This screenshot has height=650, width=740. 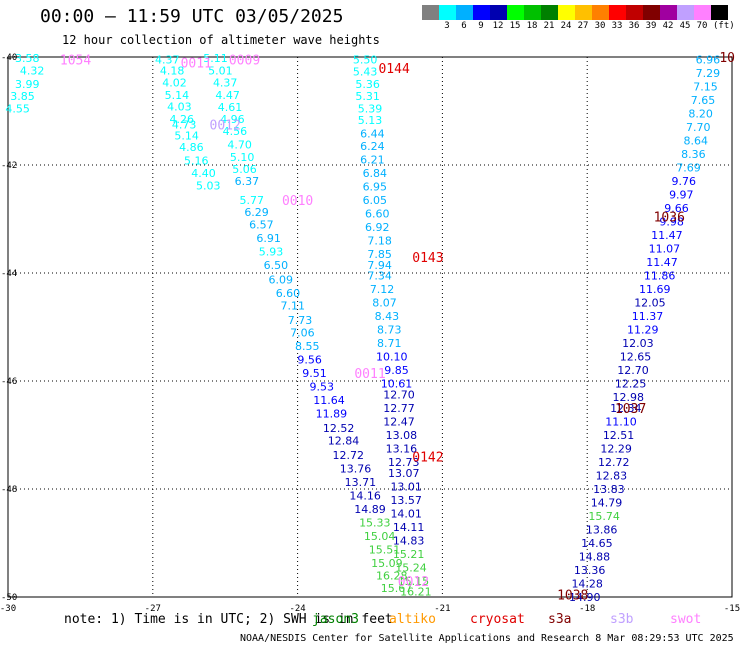 What do you see at coordinates (532, 26) in the screenshot?
I see `legend-tick-label: 18` at bounding box center [532, 26].